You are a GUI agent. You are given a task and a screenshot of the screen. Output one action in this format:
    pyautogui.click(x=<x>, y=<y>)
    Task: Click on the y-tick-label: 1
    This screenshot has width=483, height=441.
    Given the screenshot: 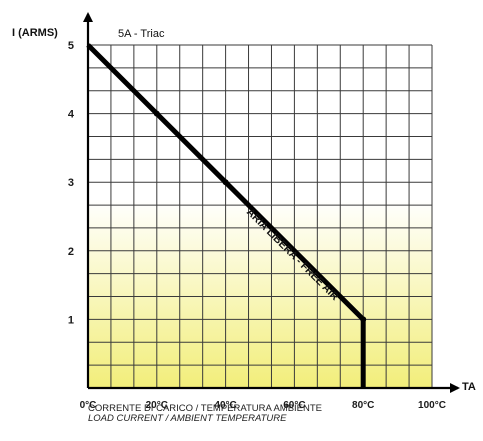 What is the action you would take?
    pyautogui.click(x=71, y=320)
    